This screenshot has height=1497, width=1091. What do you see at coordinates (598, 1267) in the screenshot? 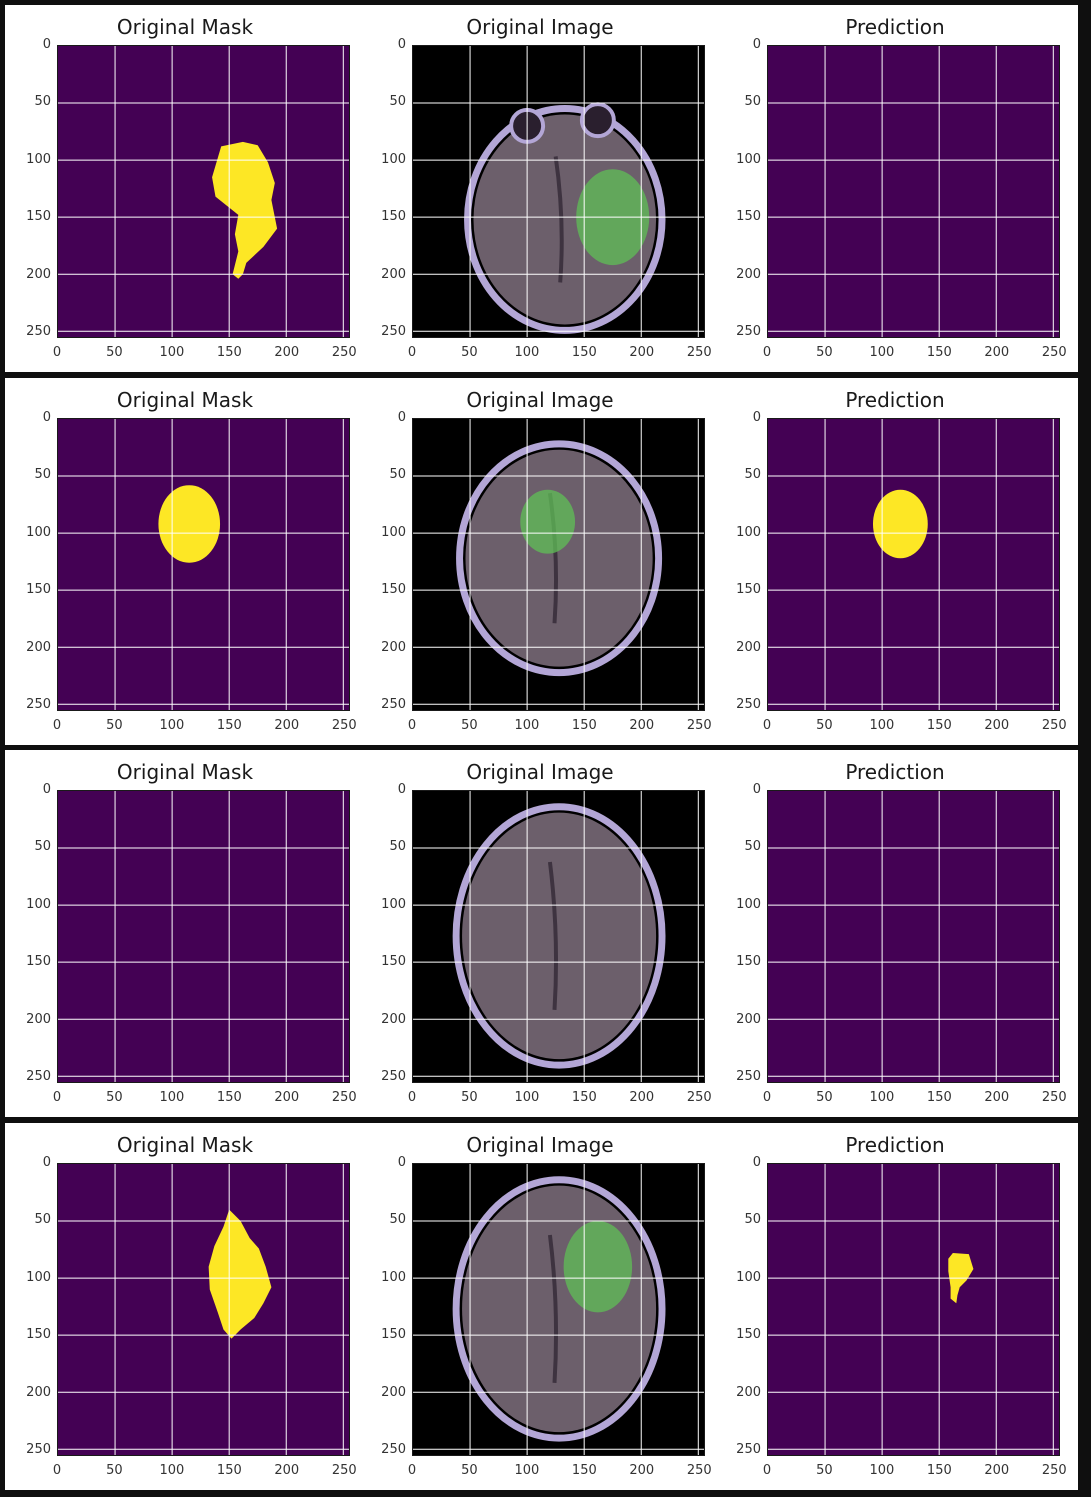
I see `tumor-region` at bounding box center [598, 1267].